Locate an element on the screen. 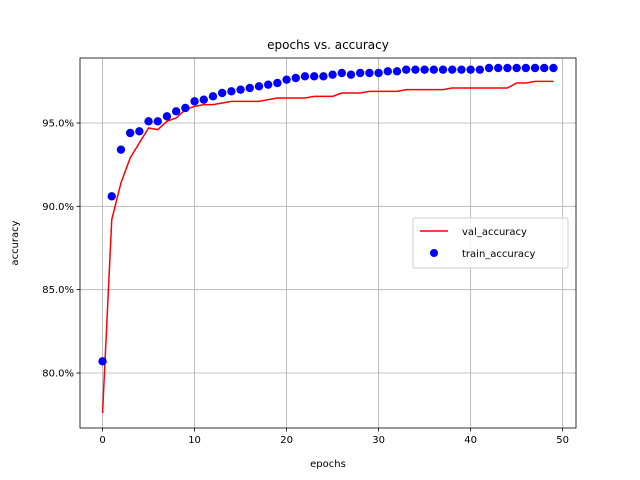  x-tick-label: 40 is located at coordinates (470, 440).